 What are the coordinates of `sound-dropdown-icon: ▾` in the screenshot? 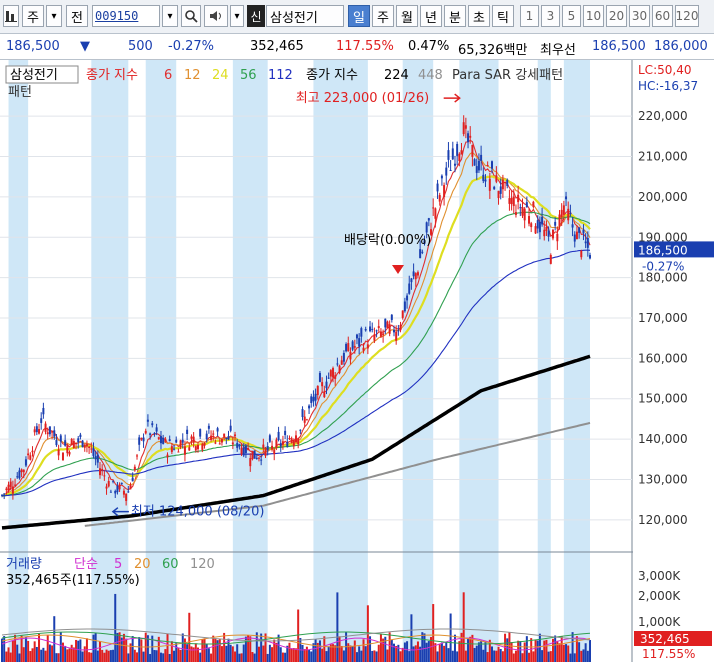 It's located at (237, 16).